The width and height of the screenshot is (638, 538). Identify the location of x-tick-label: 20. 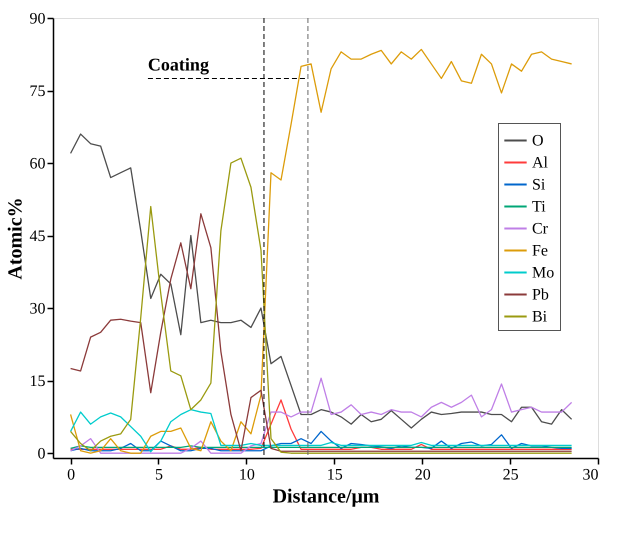
(422, 475).